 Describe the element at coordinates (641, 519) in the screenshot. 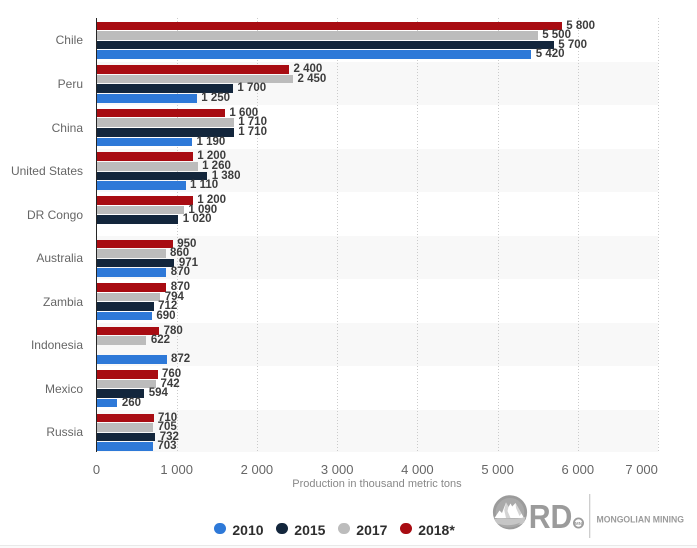

I see `svg-text: MONGOLIAN MINING` at that location.